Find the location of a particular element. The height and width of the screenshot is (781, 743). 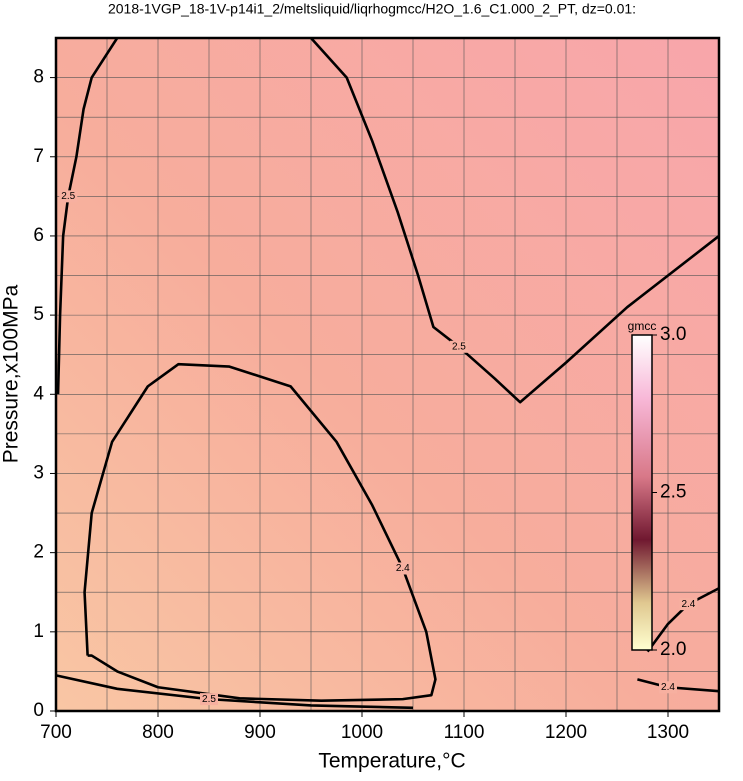

colorbar-tick-label: 2.5 is located at coordinates (673, 492).